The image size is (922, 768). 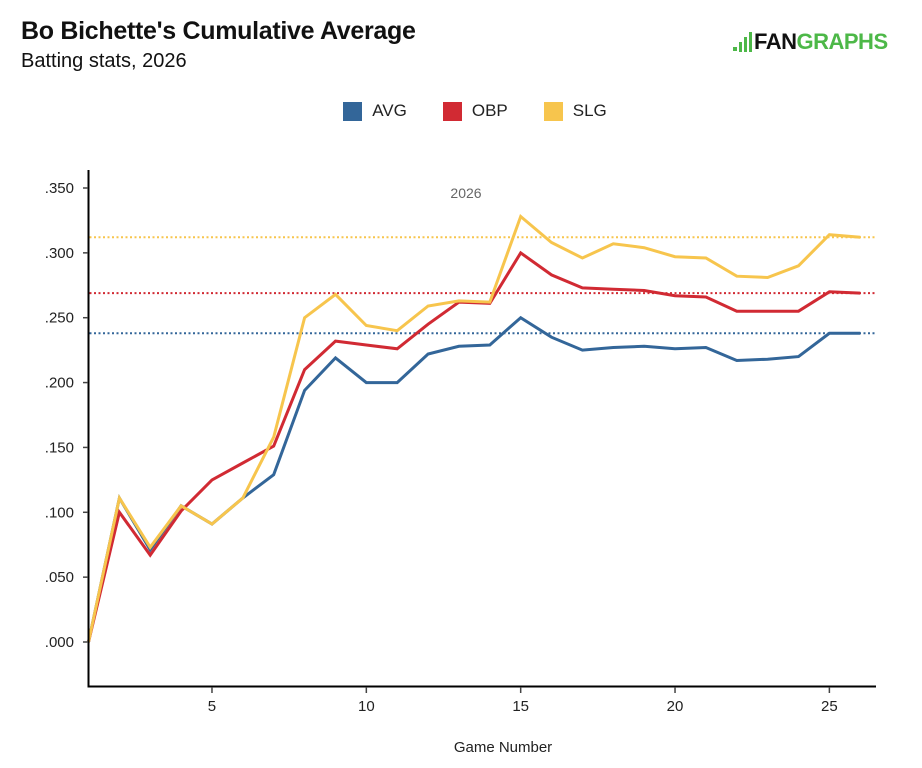 What do you see at coordinates (452, 111) in the screenshot?
I see `legend-swatch-obp` at bounding box center [452, 111].